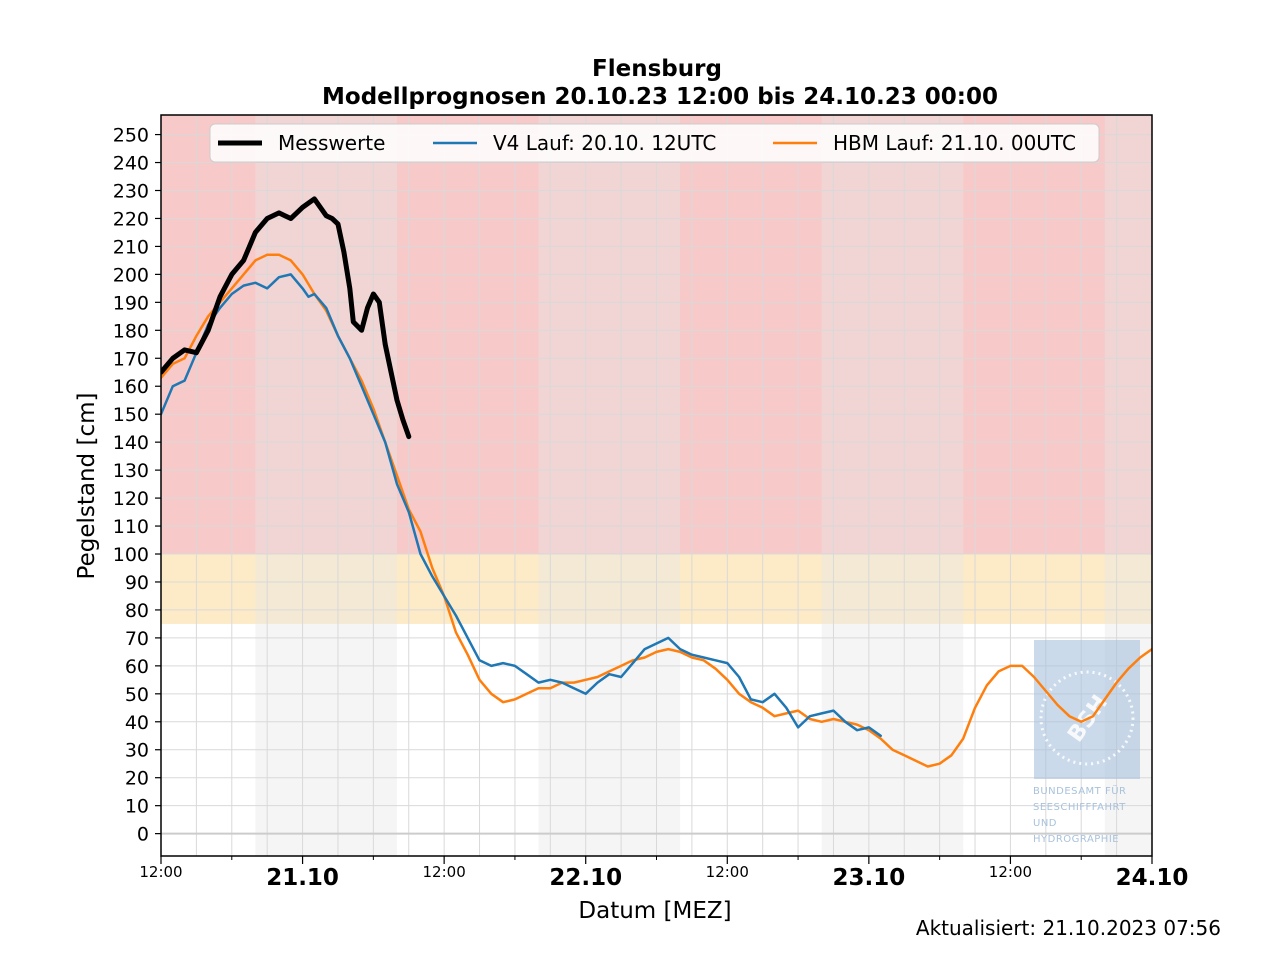 This screenshot has width=1280, height=960. What do you see at coordinates (131, 164) in the screenshot?
I see `y-tick-label-240: 240` at bounding box center [131, 164].